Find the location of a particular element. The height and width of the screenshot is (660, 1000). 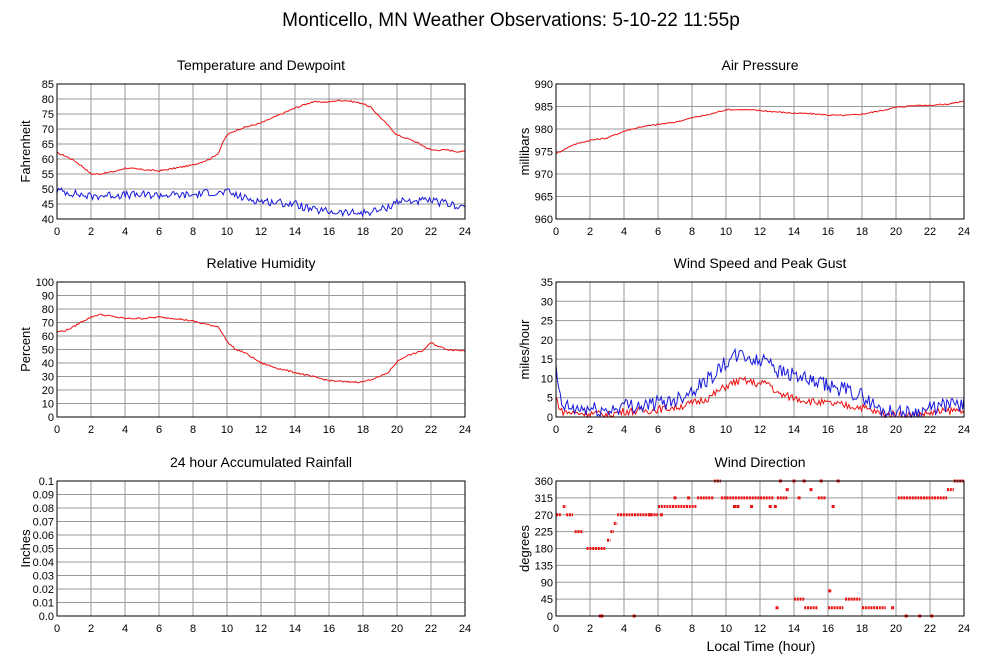

y-tick-label: 40 is located at coordinates (48, 364).